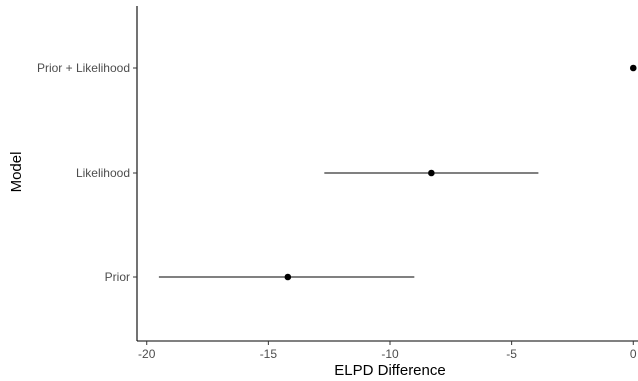  I want to click on y-tick-label: Likelihood, so click(103, 173).